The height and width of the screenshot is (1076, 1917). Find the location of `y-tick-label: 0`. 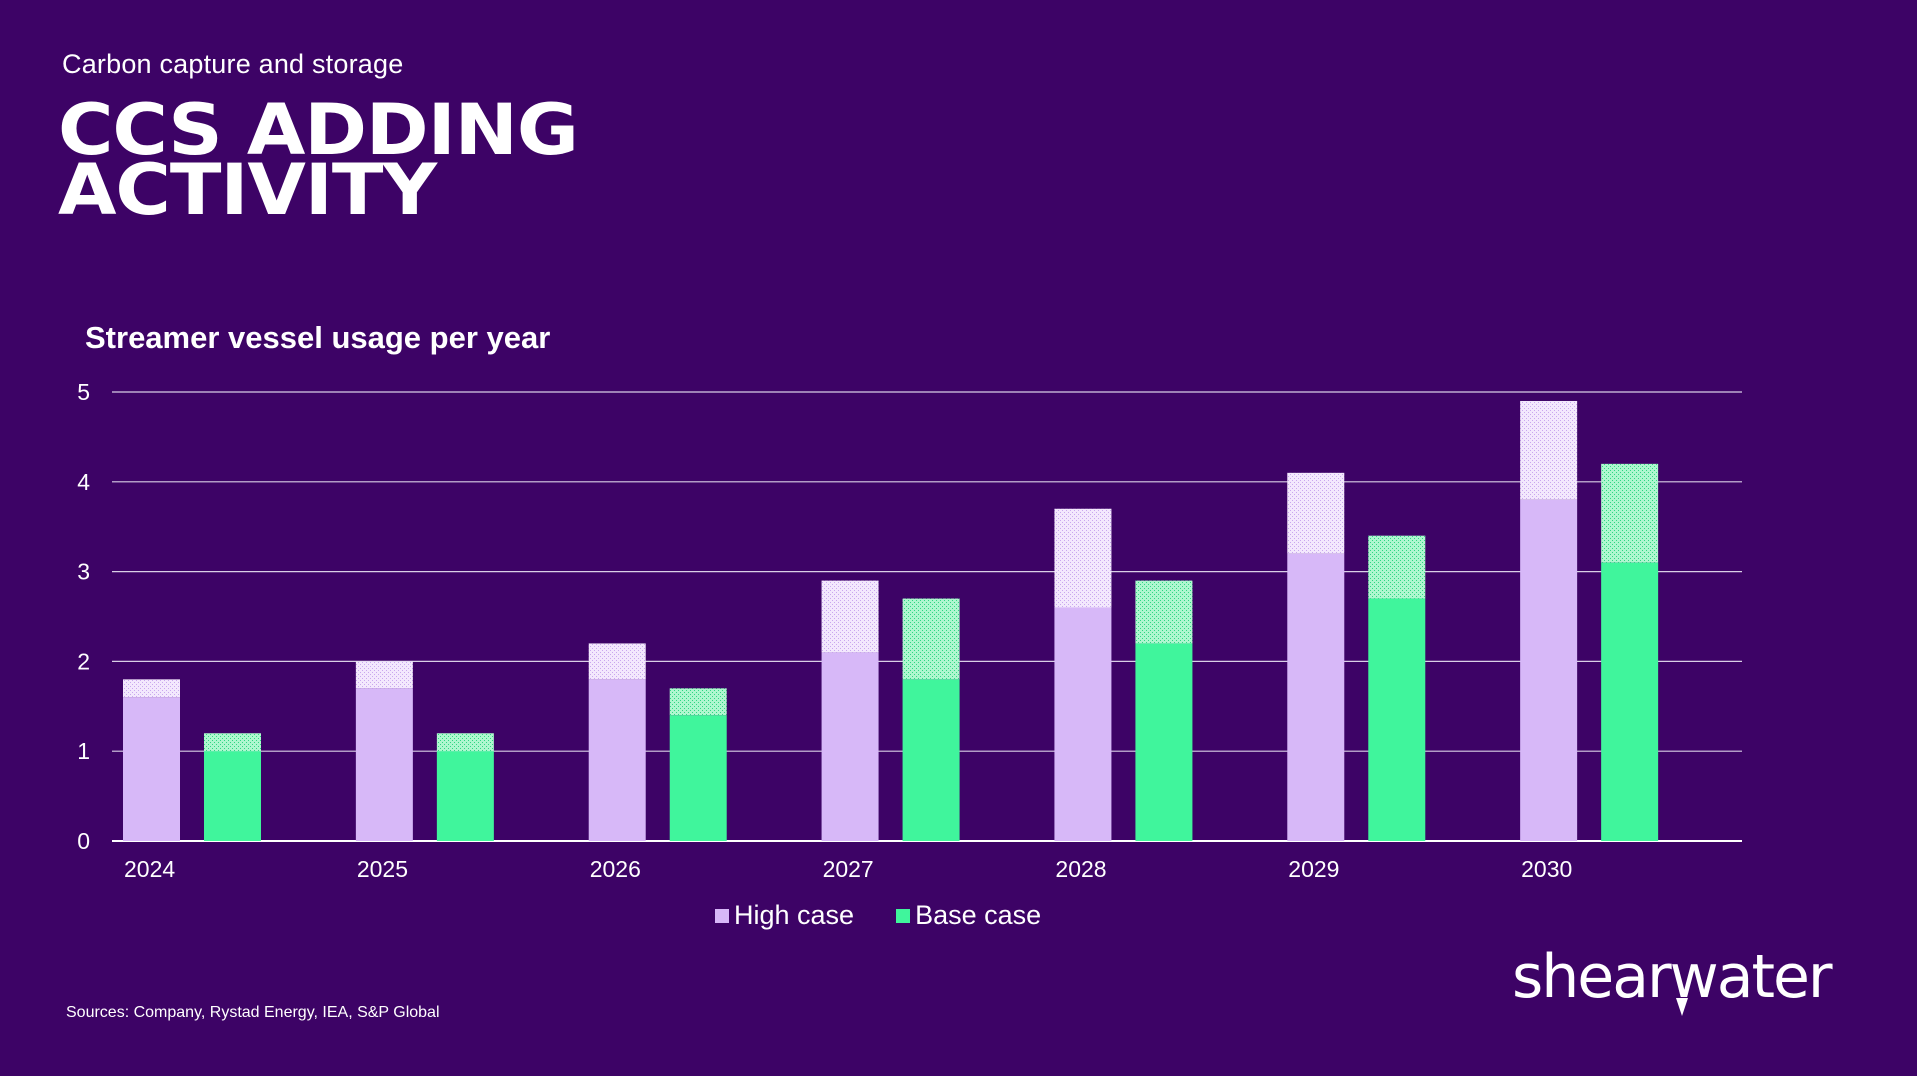

y-tick-label: 0 is located at coordinates (83, 841).